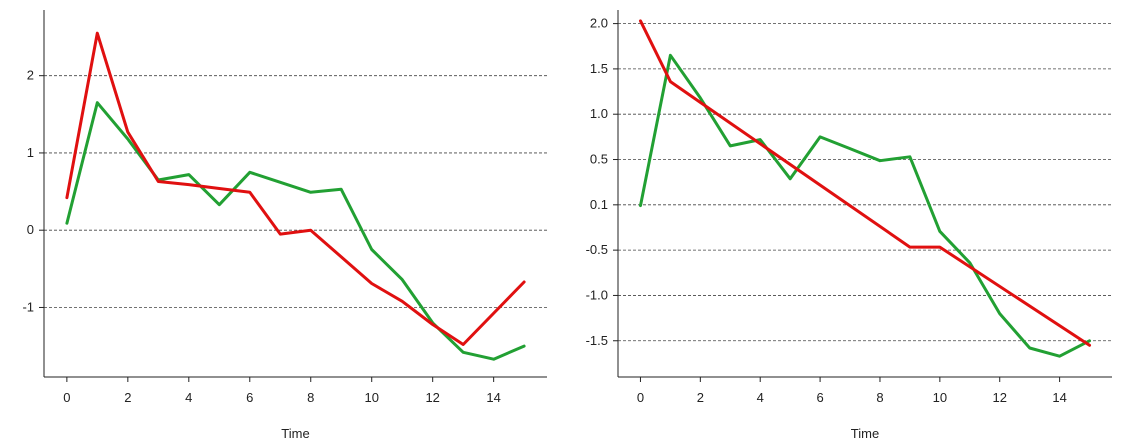  I want to click on y-tick-label: 2, so click(30, 75).